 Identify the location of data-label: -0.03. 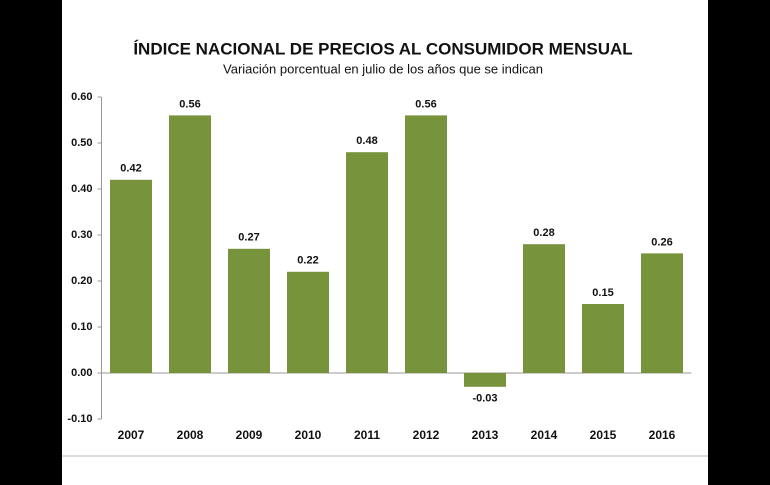
(484, 399).